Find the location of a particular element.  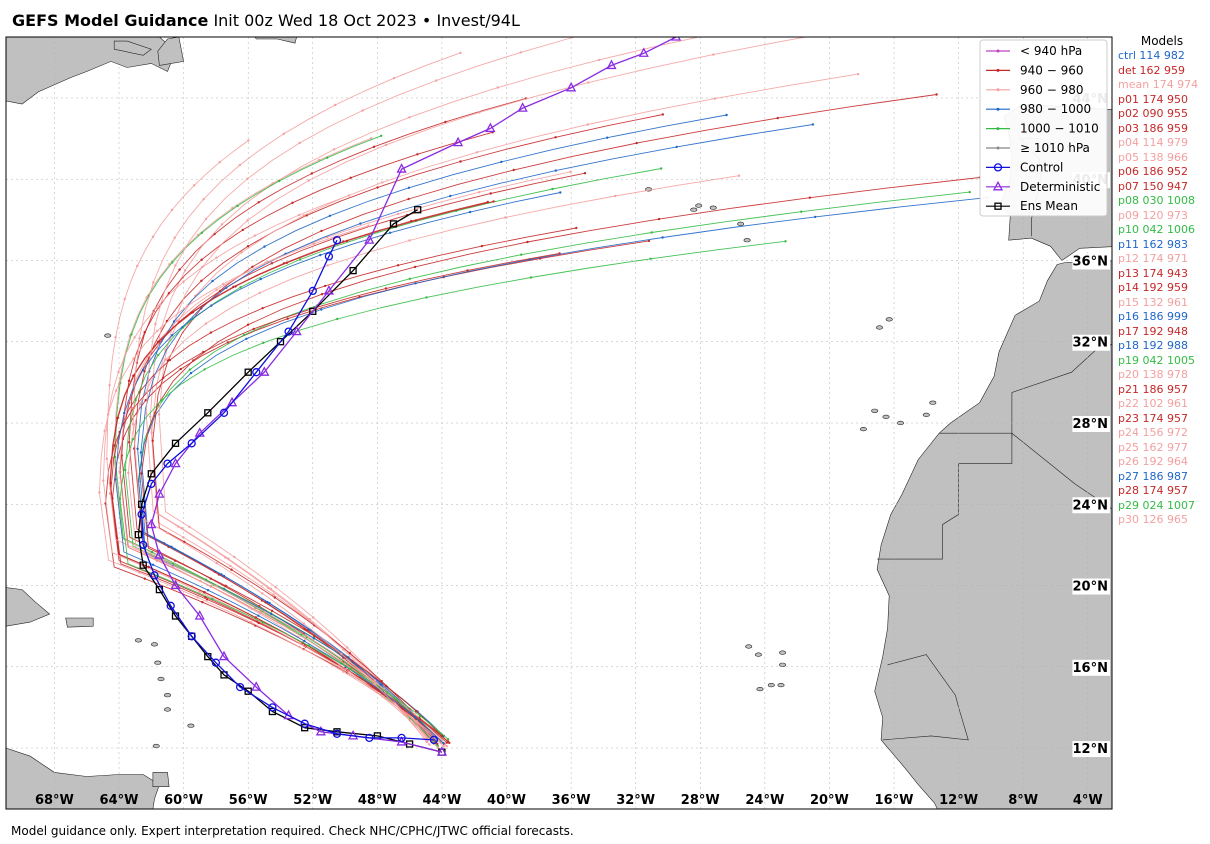

model-entry: det 162 959 is located at coordinates (1152, 70).